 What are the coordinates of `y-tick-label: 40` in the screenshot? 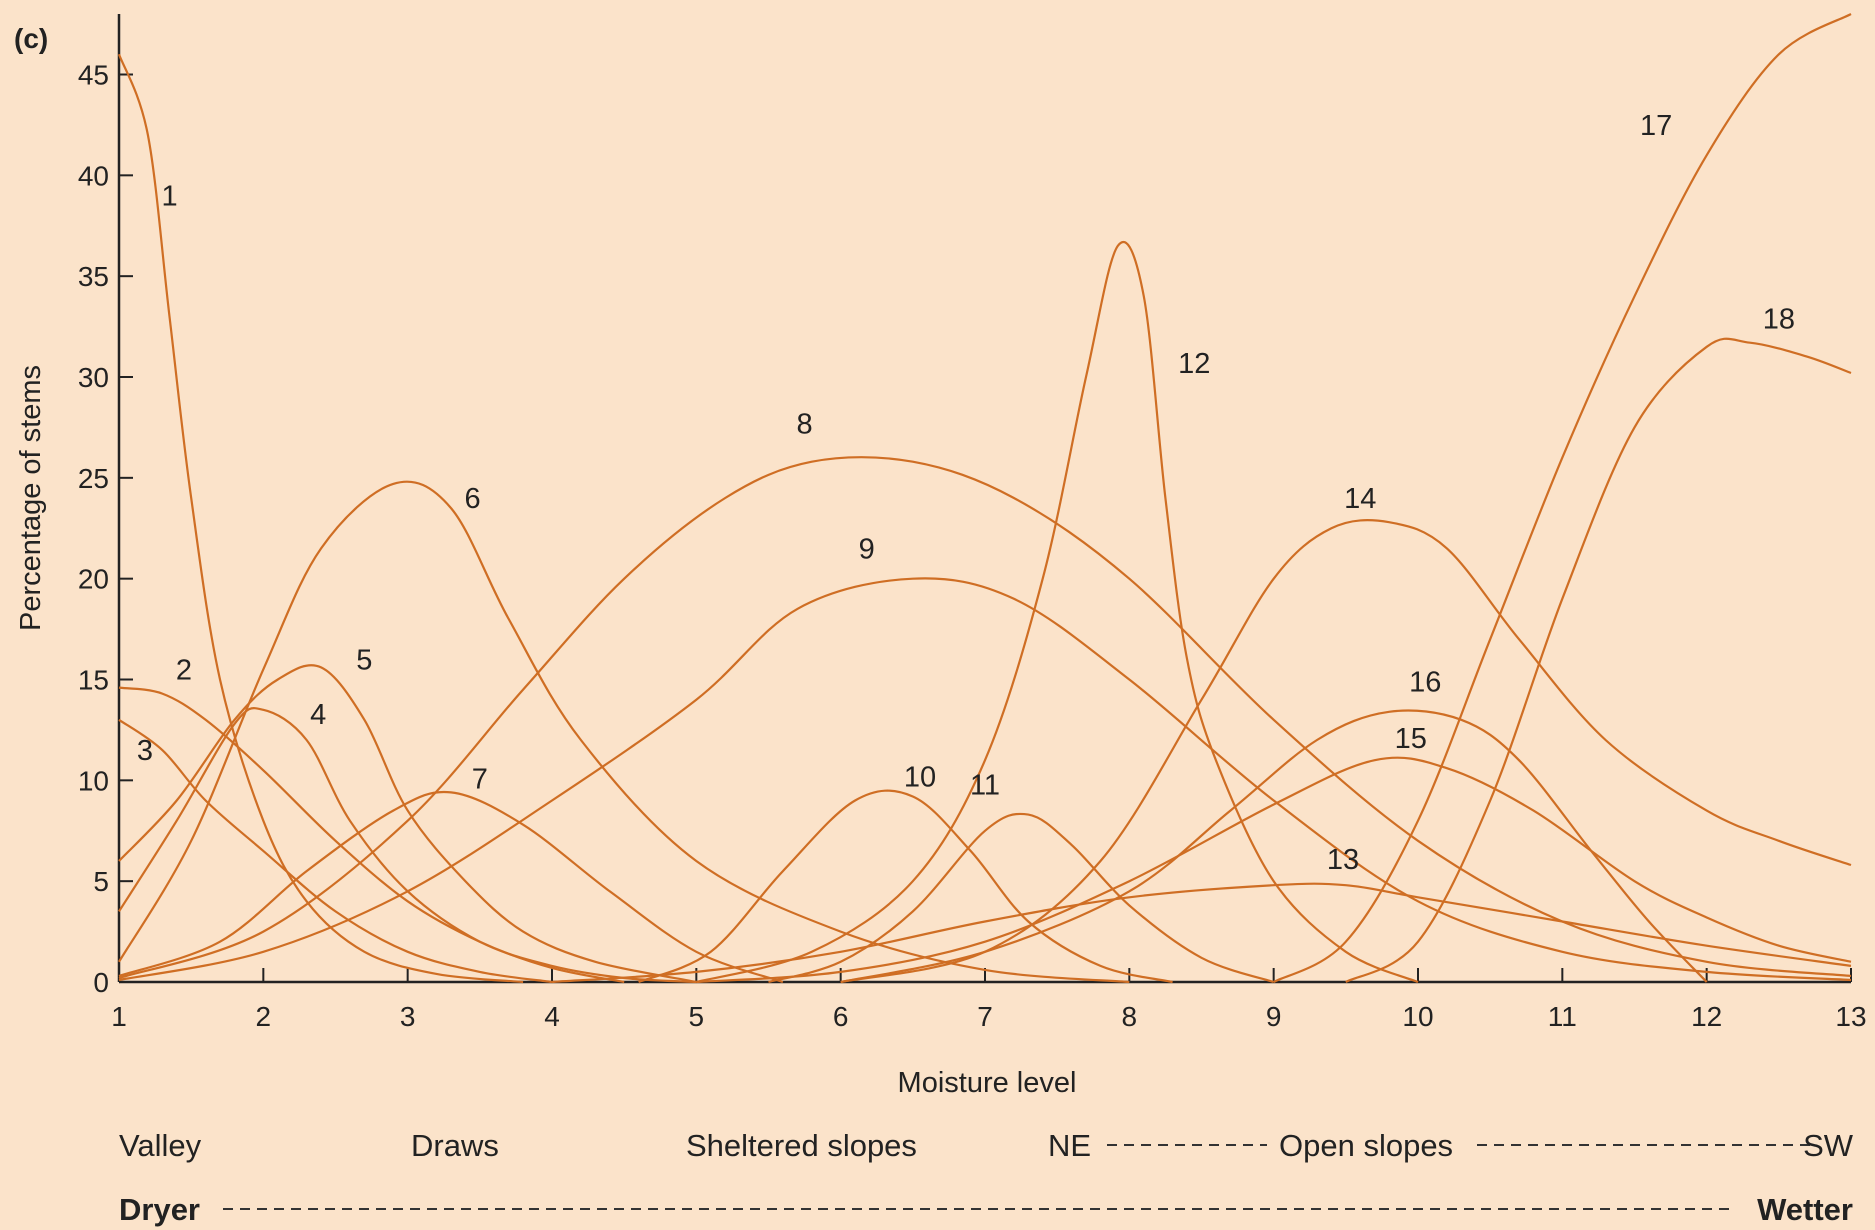 It's located at (93, 175).